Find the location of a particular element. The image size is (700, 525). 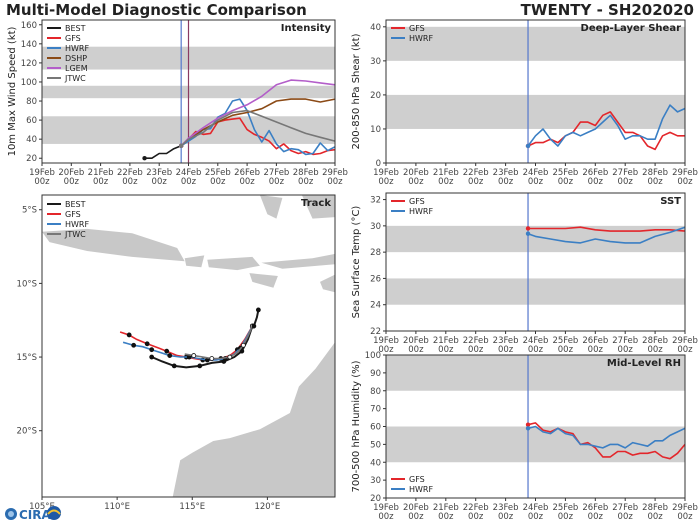

intensity-ytick-label: 40 is located at coordinates (31, 140).